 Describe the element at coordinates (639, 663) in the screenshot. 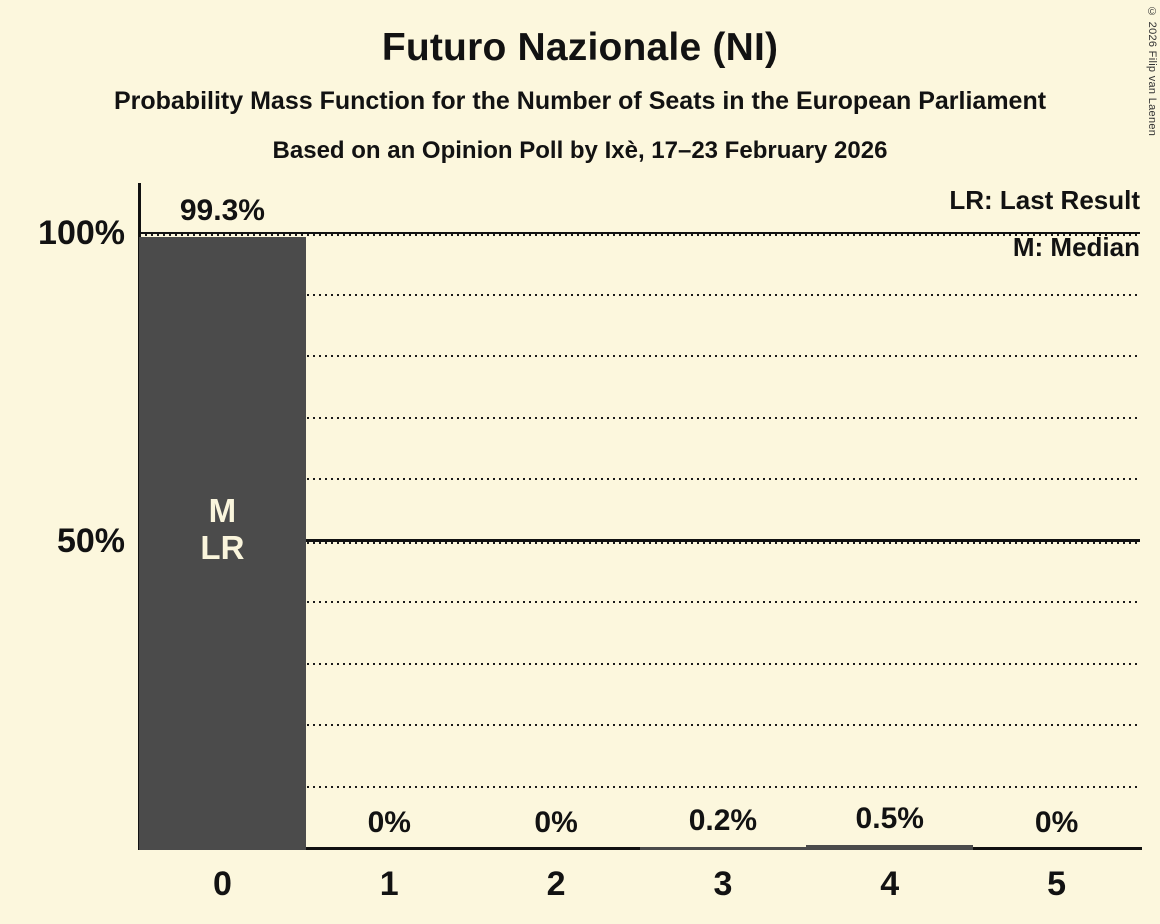

I see `gridline-30pct` at that location.